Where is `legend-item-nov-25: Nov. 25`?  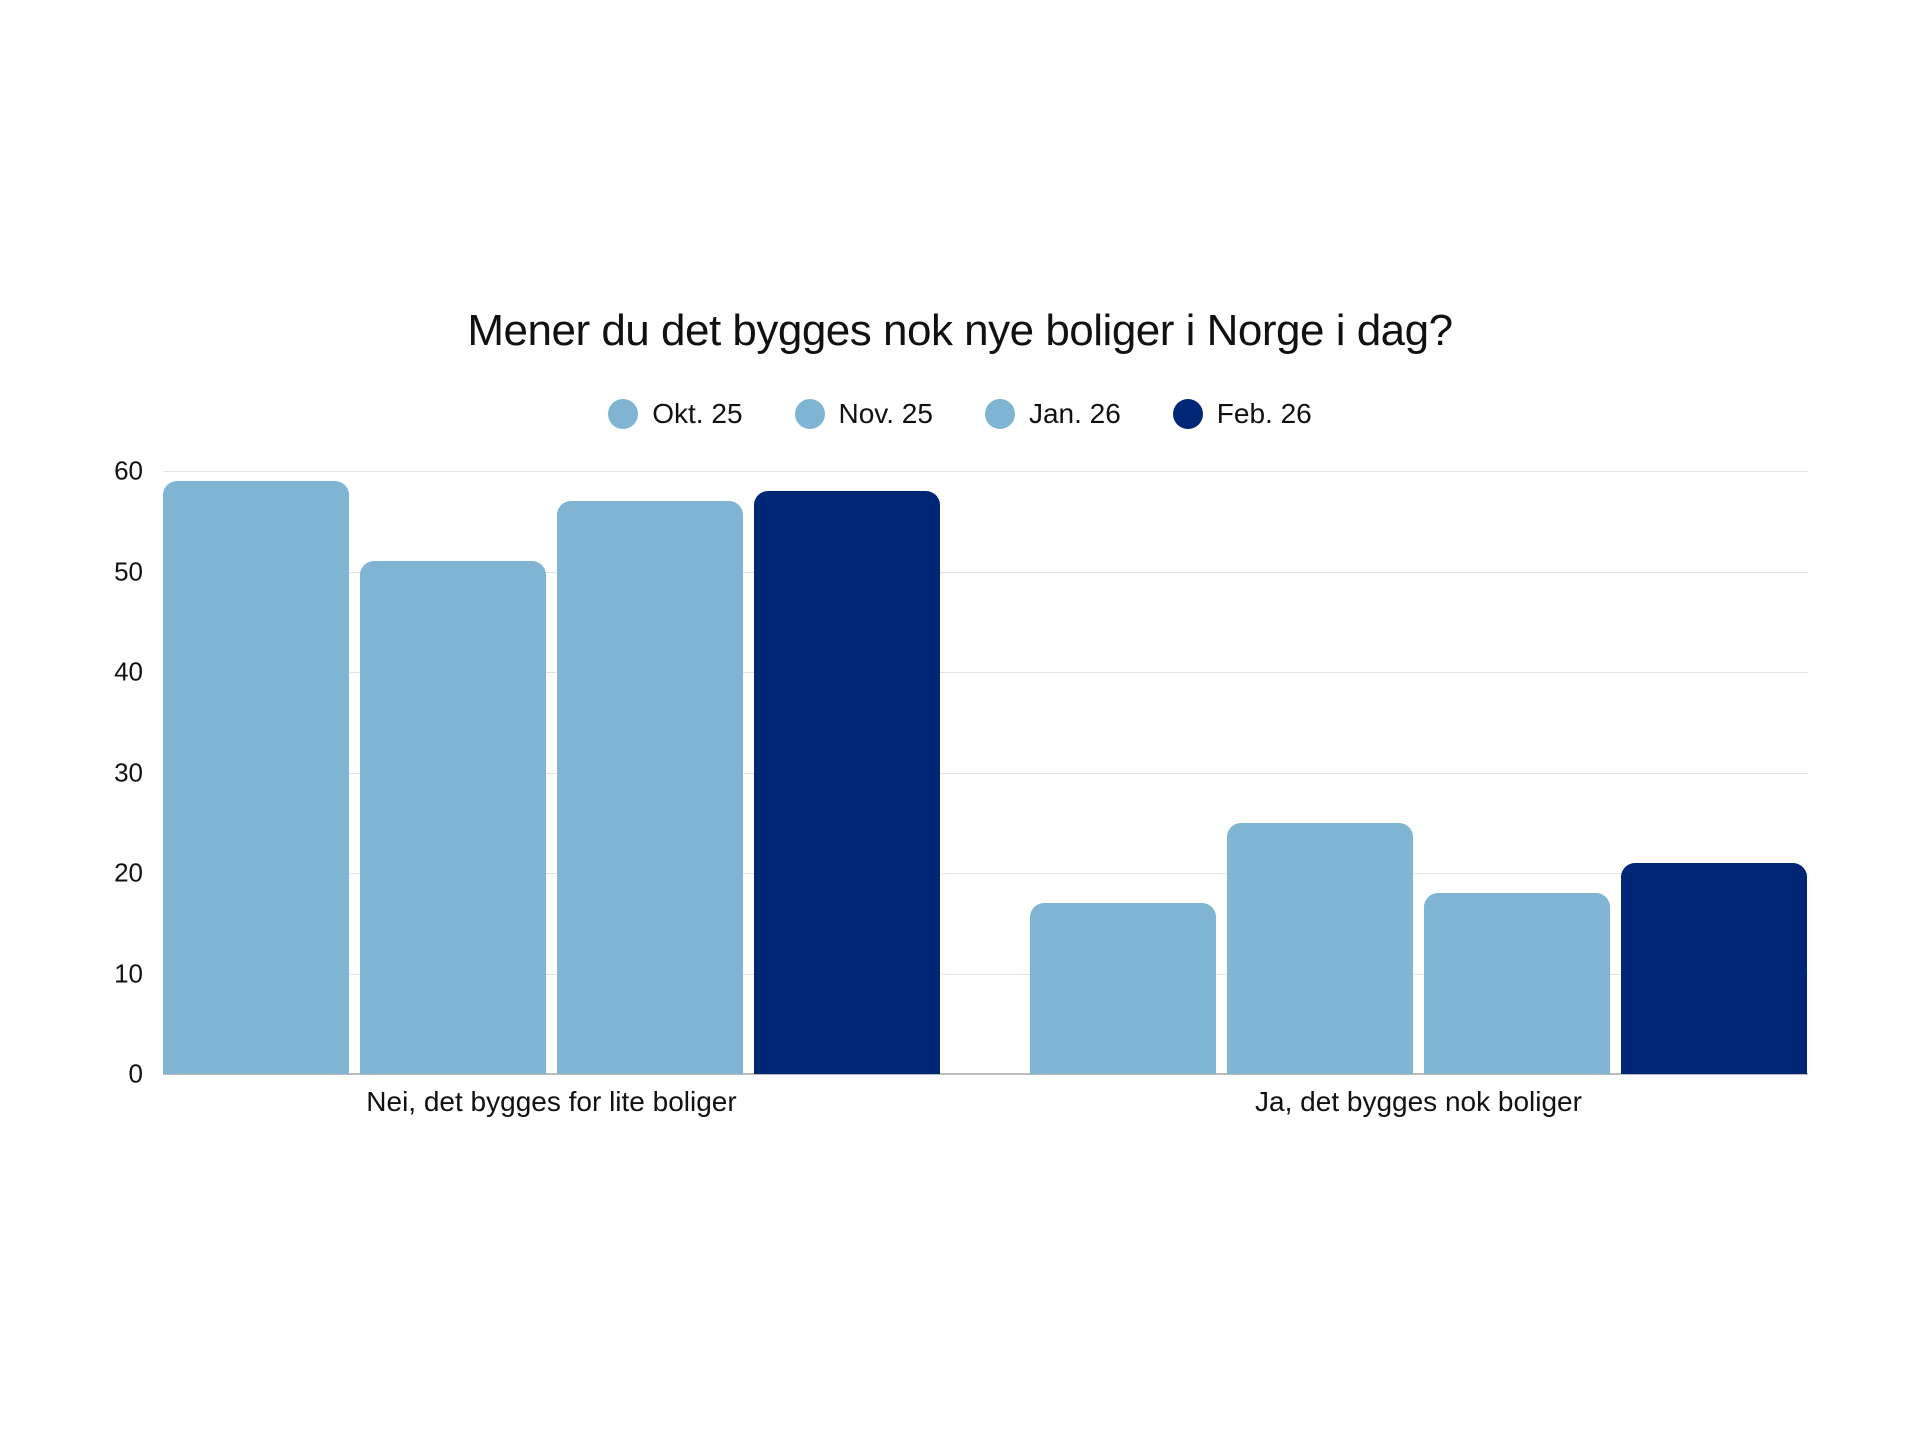
legend-item-nov-25: Nov. 25 is located at coordinates (863, 414).